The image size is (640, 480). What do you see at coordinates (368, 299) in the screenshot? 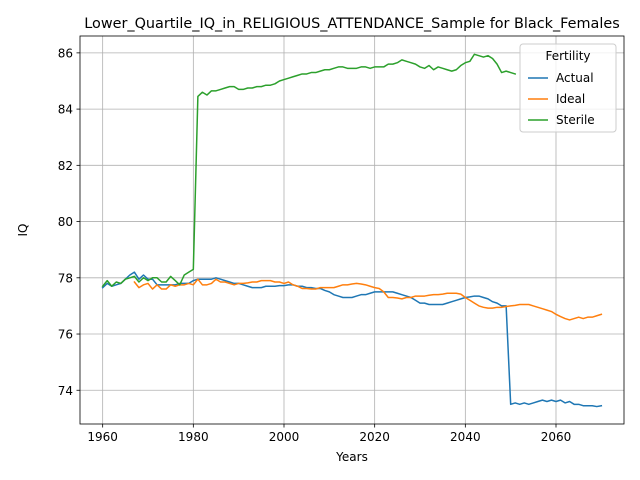
I see `series-line-ideal` at bounding box center [368, 299].